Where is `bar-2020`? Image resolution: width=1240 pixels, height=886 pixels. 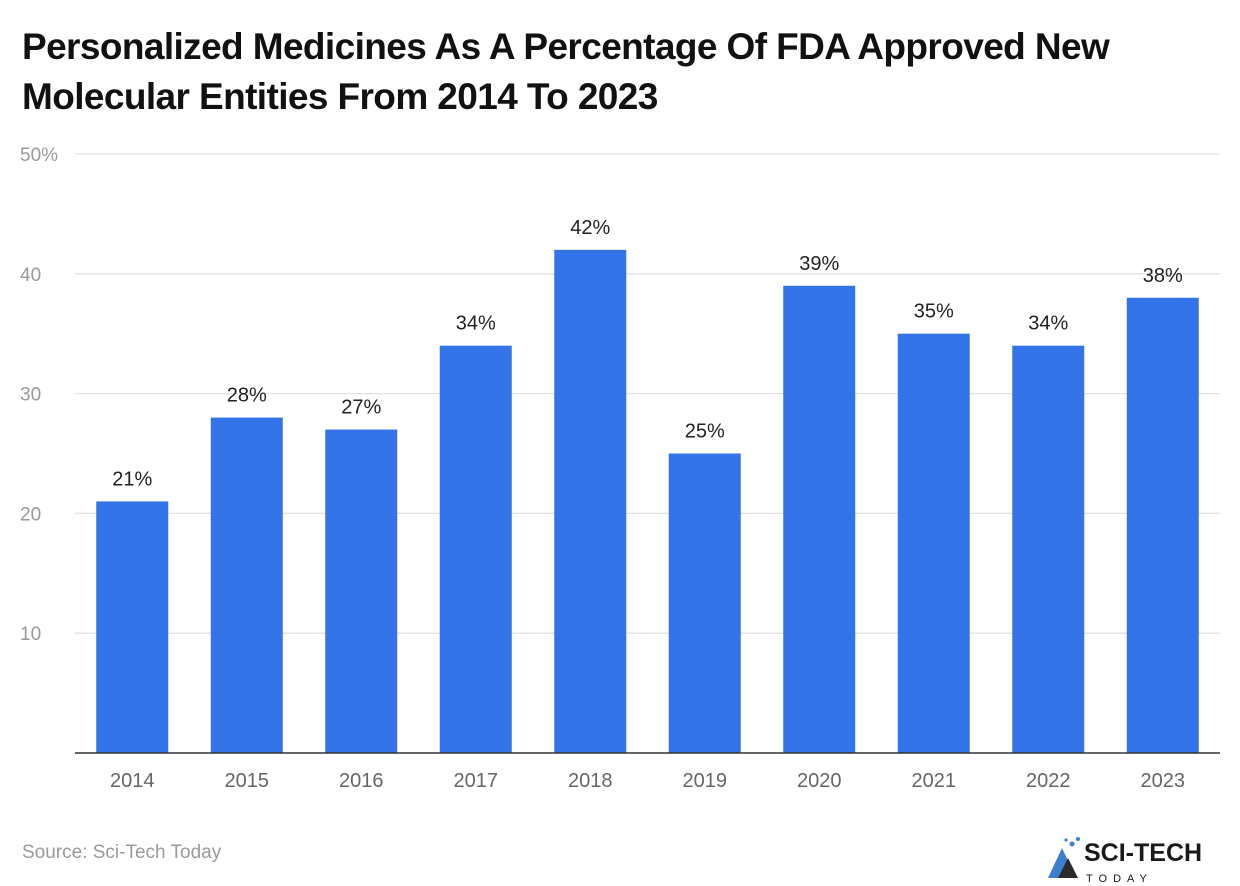
bar-2020 is located at coordinates (819, 519).